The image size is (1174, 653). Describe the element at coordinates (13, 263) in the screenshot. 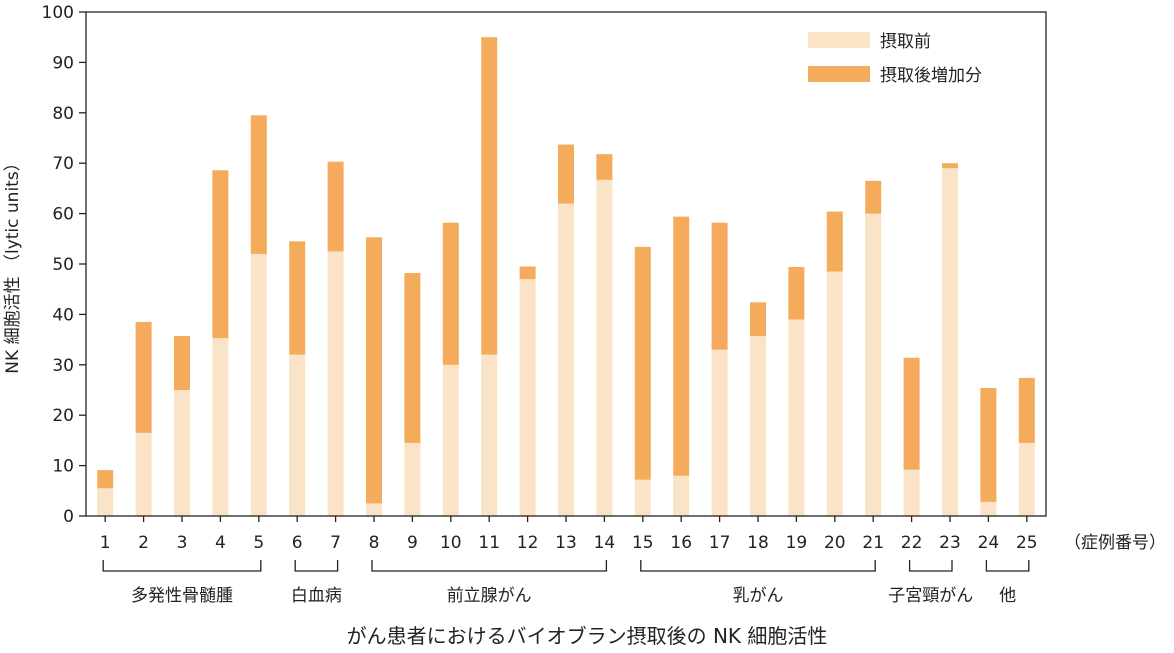

I see `y-axis-label: NK 細胞活性 （lytic units）` at that location.